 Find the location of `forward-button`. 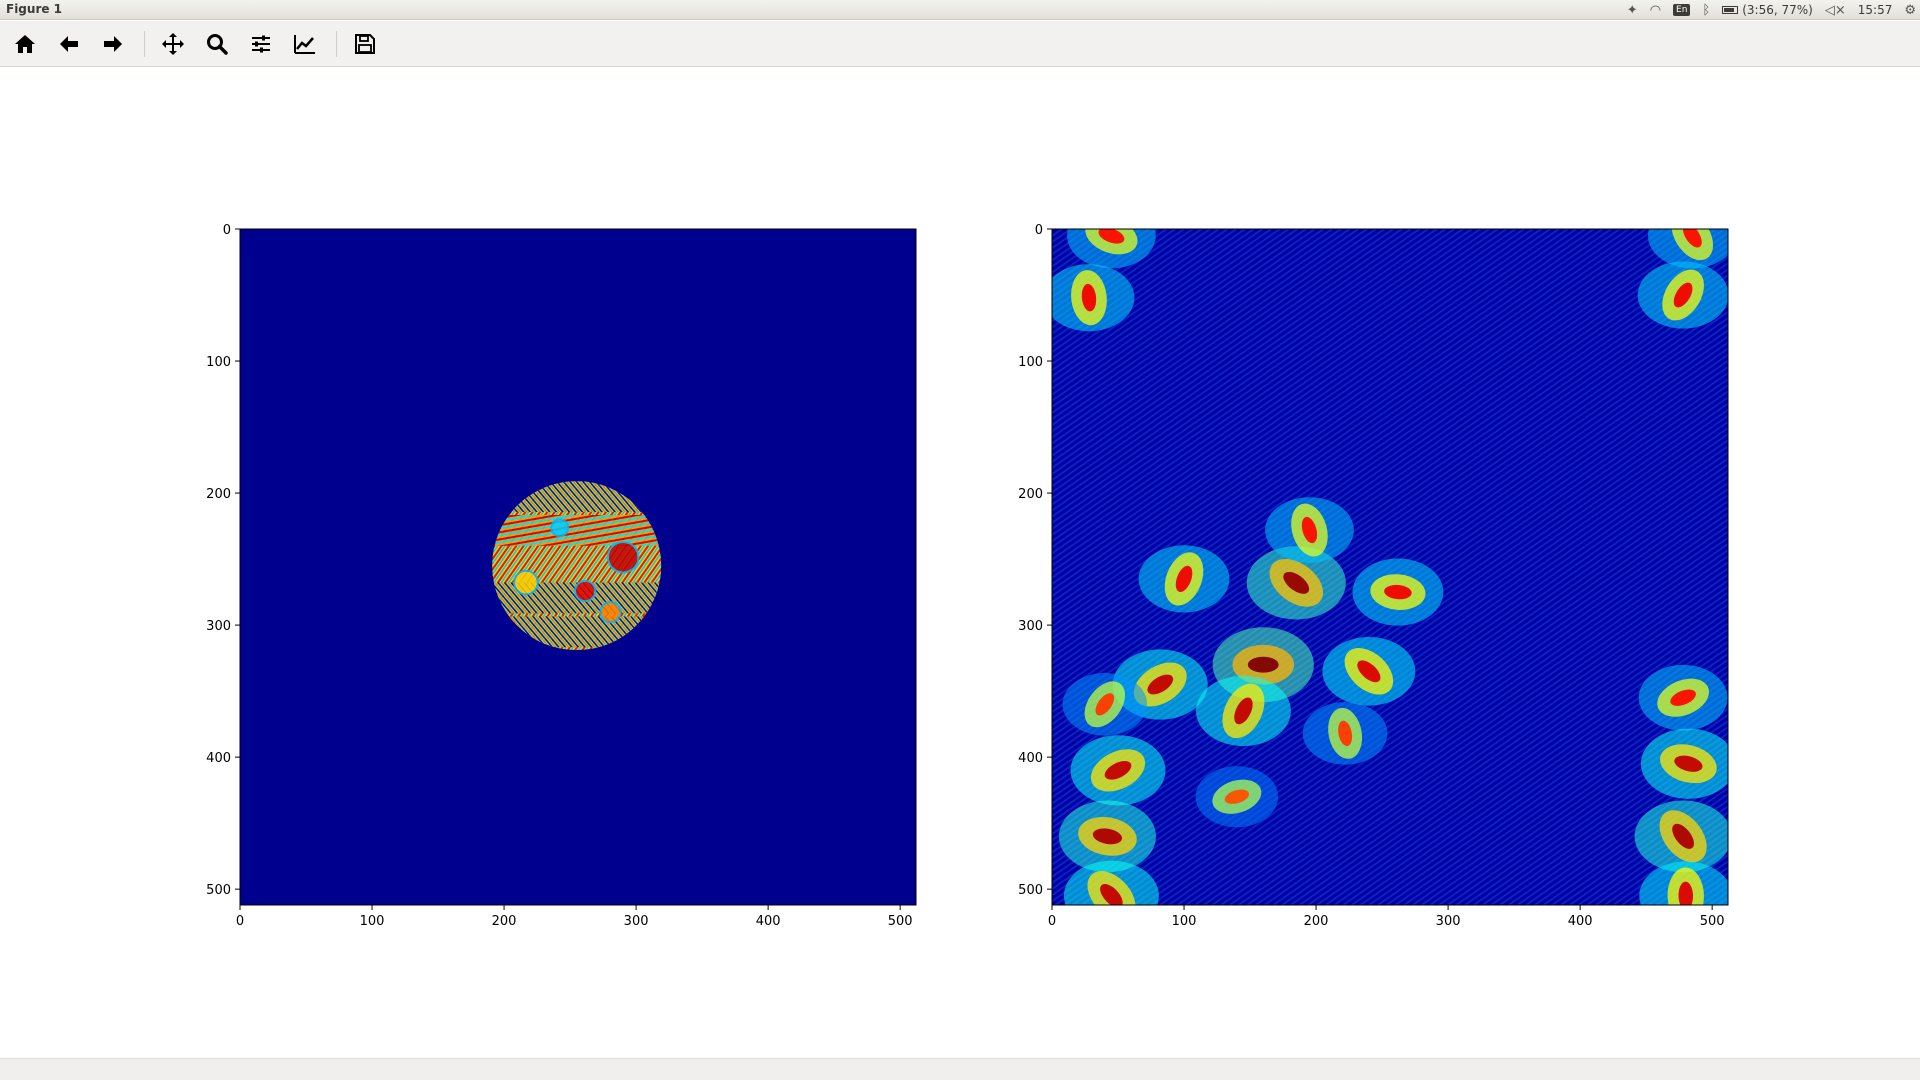

forward-button is located at coordinates (113, 44).